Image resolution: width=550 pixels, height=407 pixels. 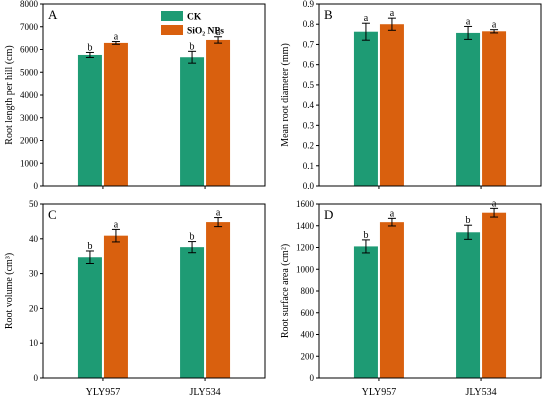 I want to click on y-tick-label: 20, so click(x=34, y=308).